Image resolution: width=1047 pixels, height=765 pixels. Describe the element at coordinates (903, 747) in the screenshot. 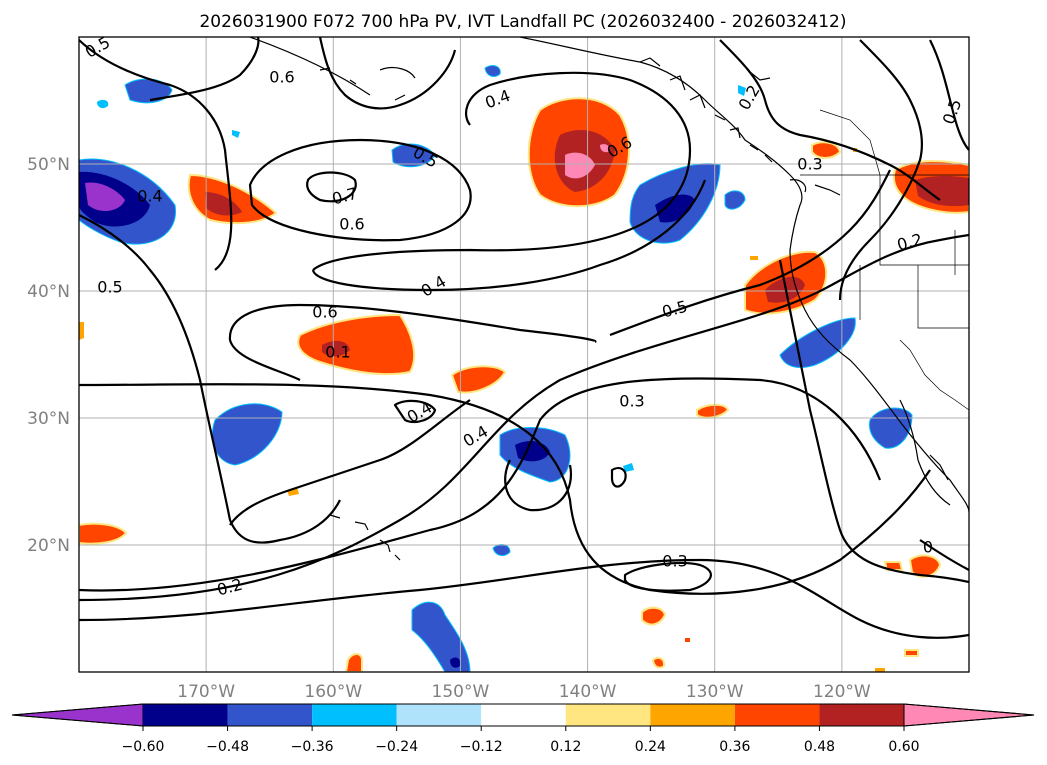

I see `colorbar-tick-label: 0.60` at that location.